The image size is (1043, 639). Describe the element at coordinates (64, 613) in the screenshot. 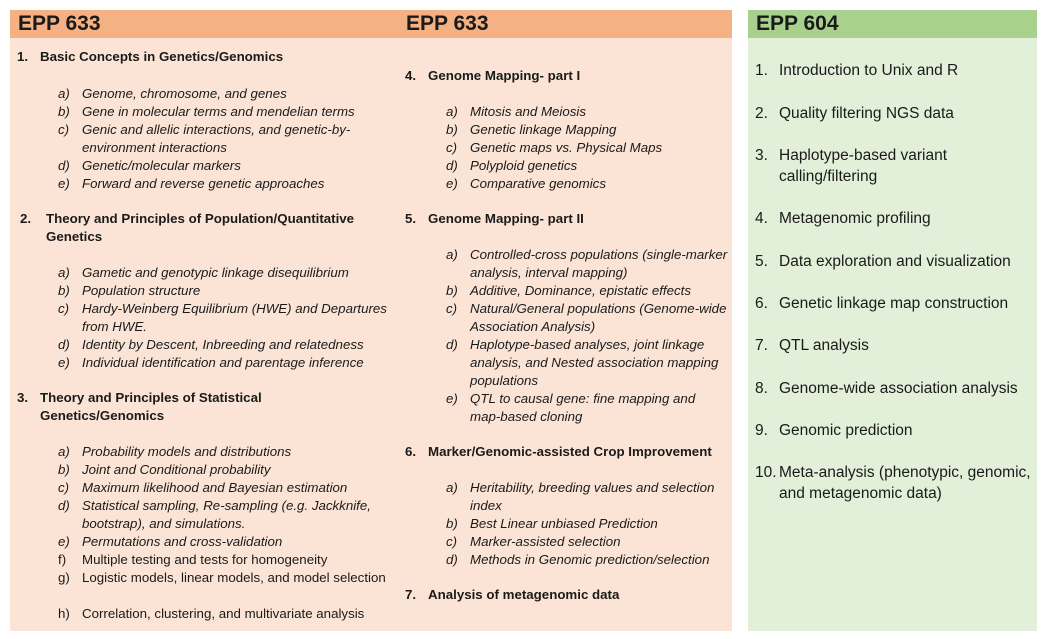

I see `item-letter: h)` at that location.